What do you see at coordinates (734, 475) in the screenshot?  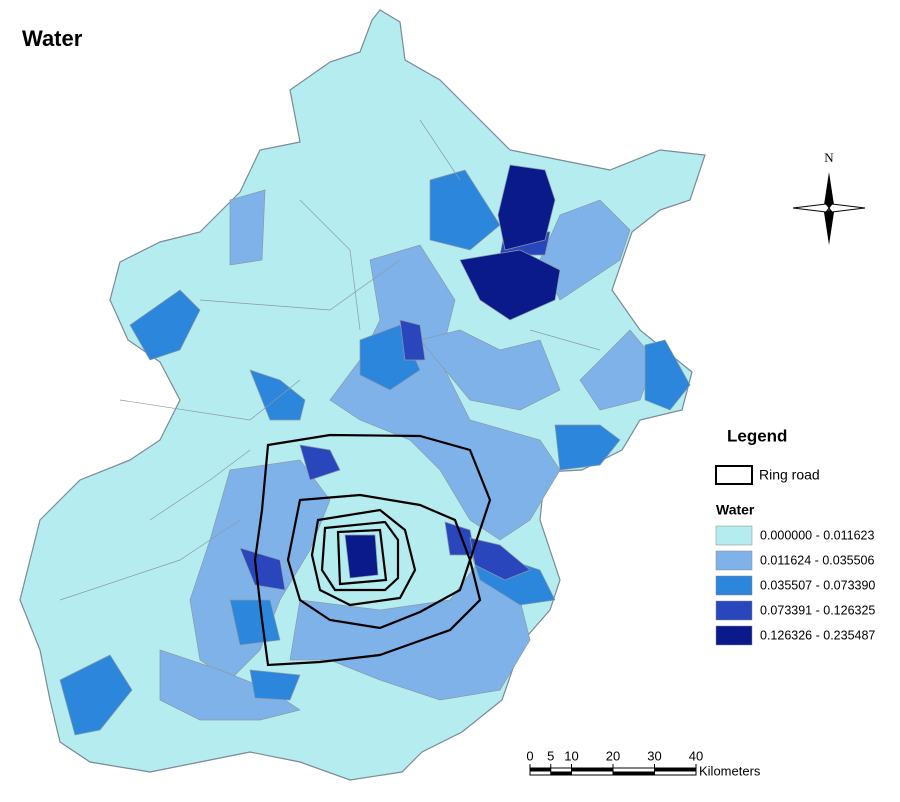 I see `ring-road-swatch` at bounding box center [734, 475].